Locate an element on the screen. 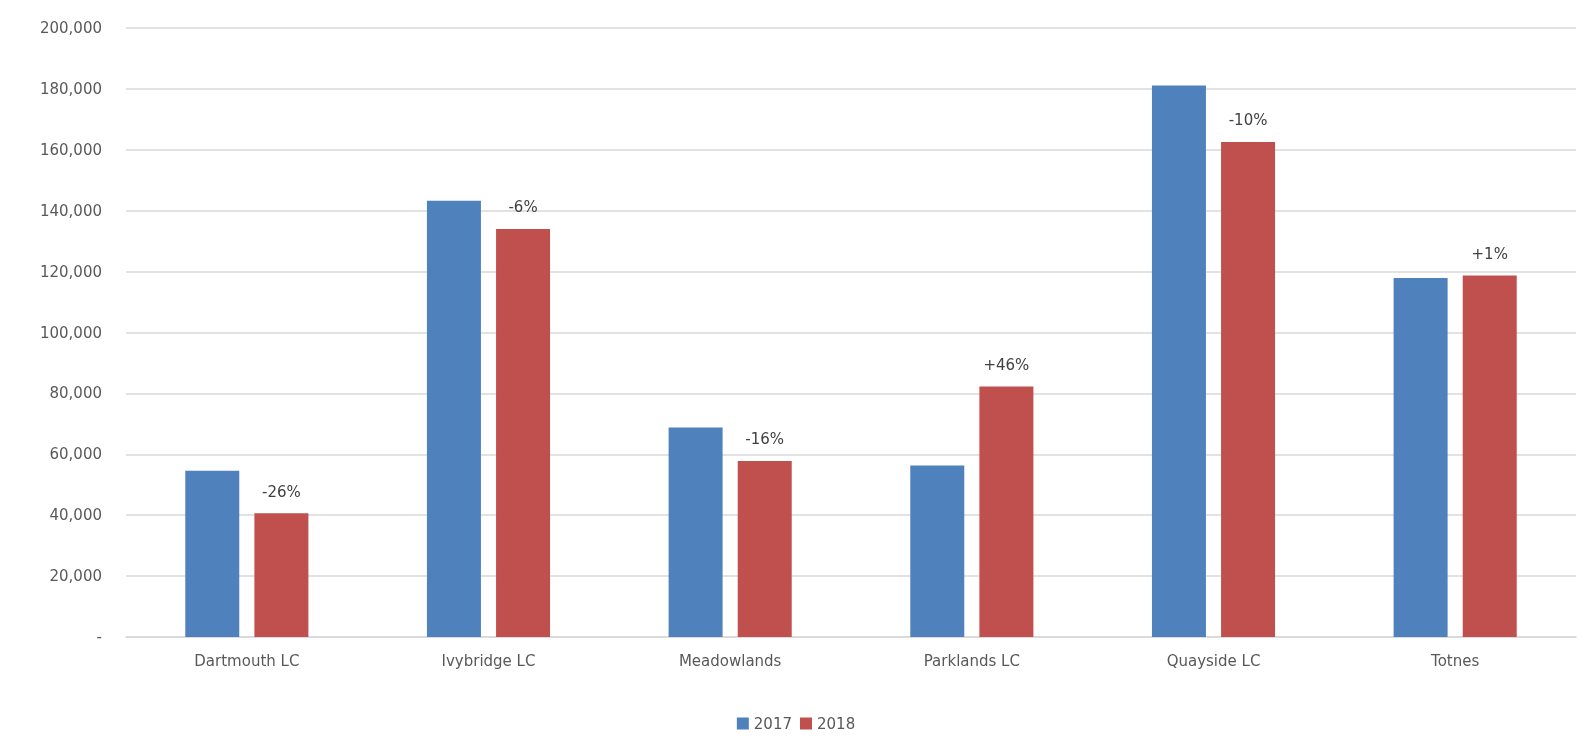 This screenshot has width=1592, height=748. y-tick-label: 180,000 is located at coordinates (70, 88).